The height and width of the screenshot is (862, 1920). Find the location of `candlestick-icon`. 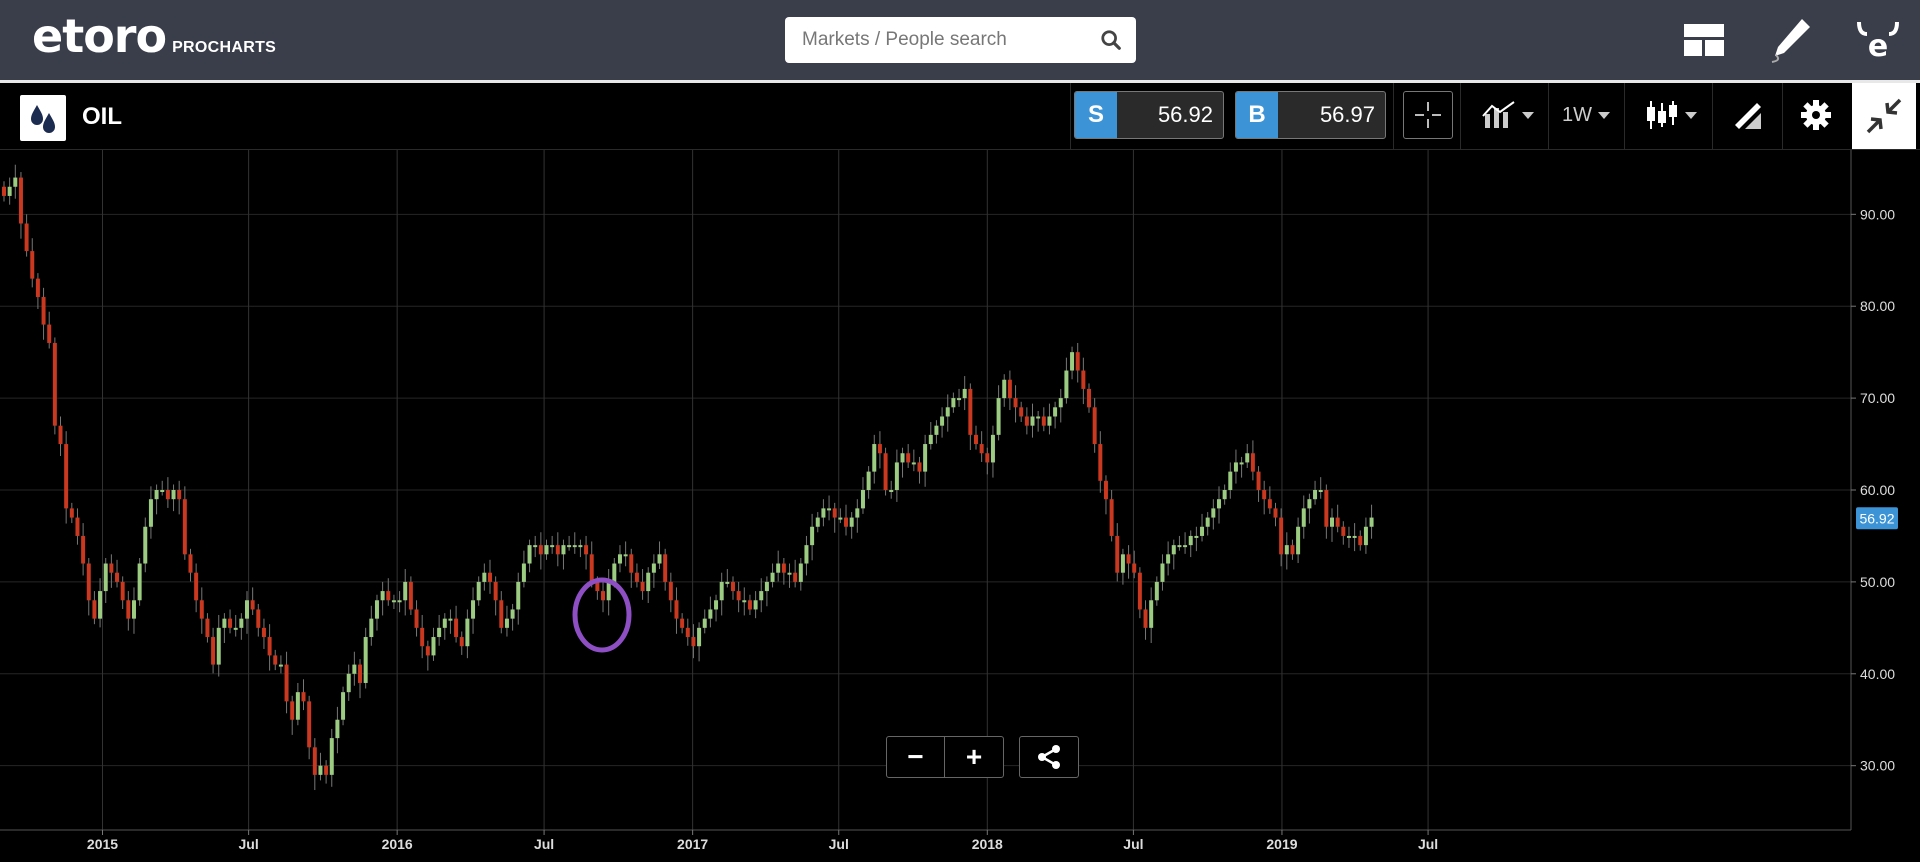

candlestick-icon is located at coordinates (1662, 115).